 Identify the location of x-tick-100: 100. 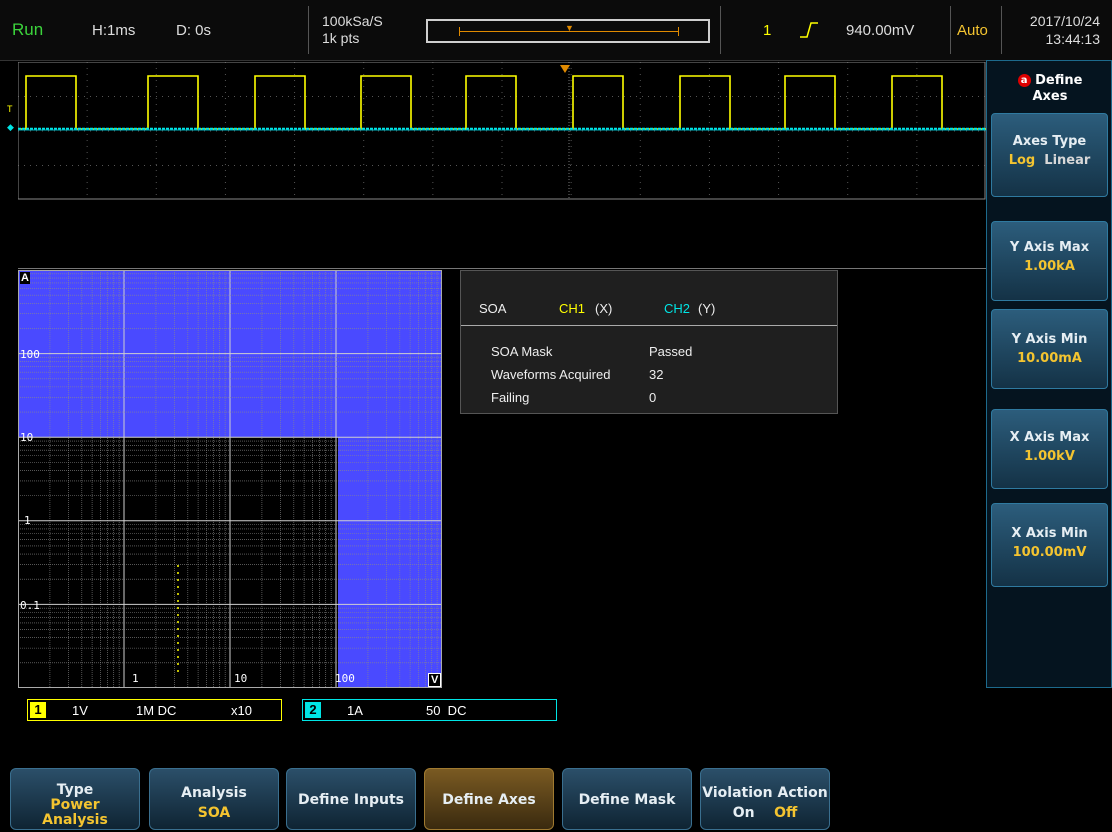
(345, 678).